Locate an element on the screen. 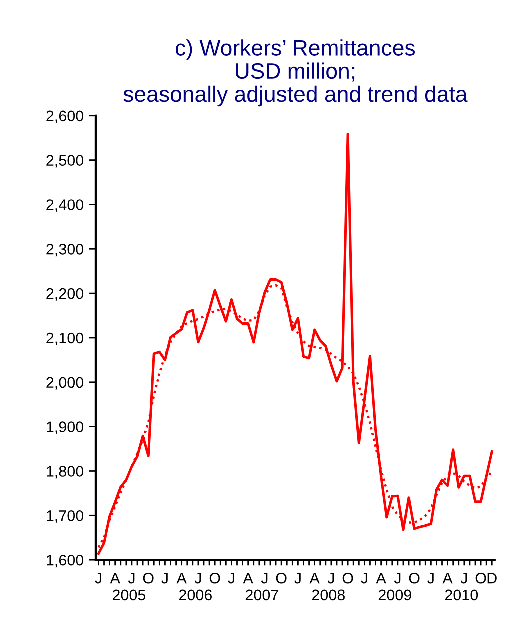 Image resolution: width=505 pixels, height=623 pixels. y-tick-label: 2,300 is located at coordinates (65, 250).